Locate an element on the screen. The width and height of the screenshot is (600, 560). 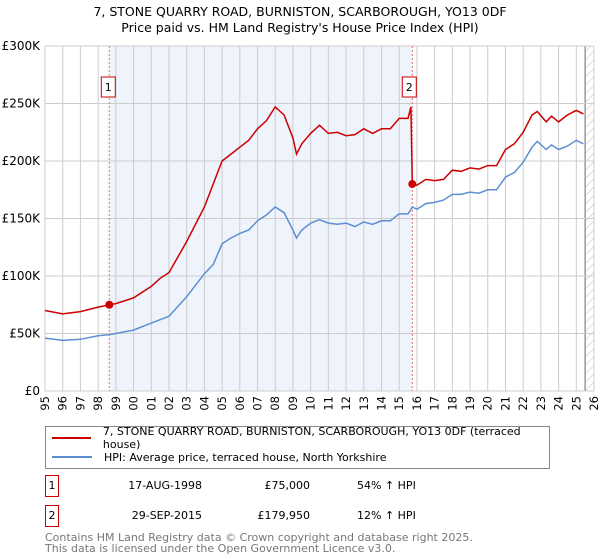
y-tick-label: £200K is located at coordinates (22, 161).